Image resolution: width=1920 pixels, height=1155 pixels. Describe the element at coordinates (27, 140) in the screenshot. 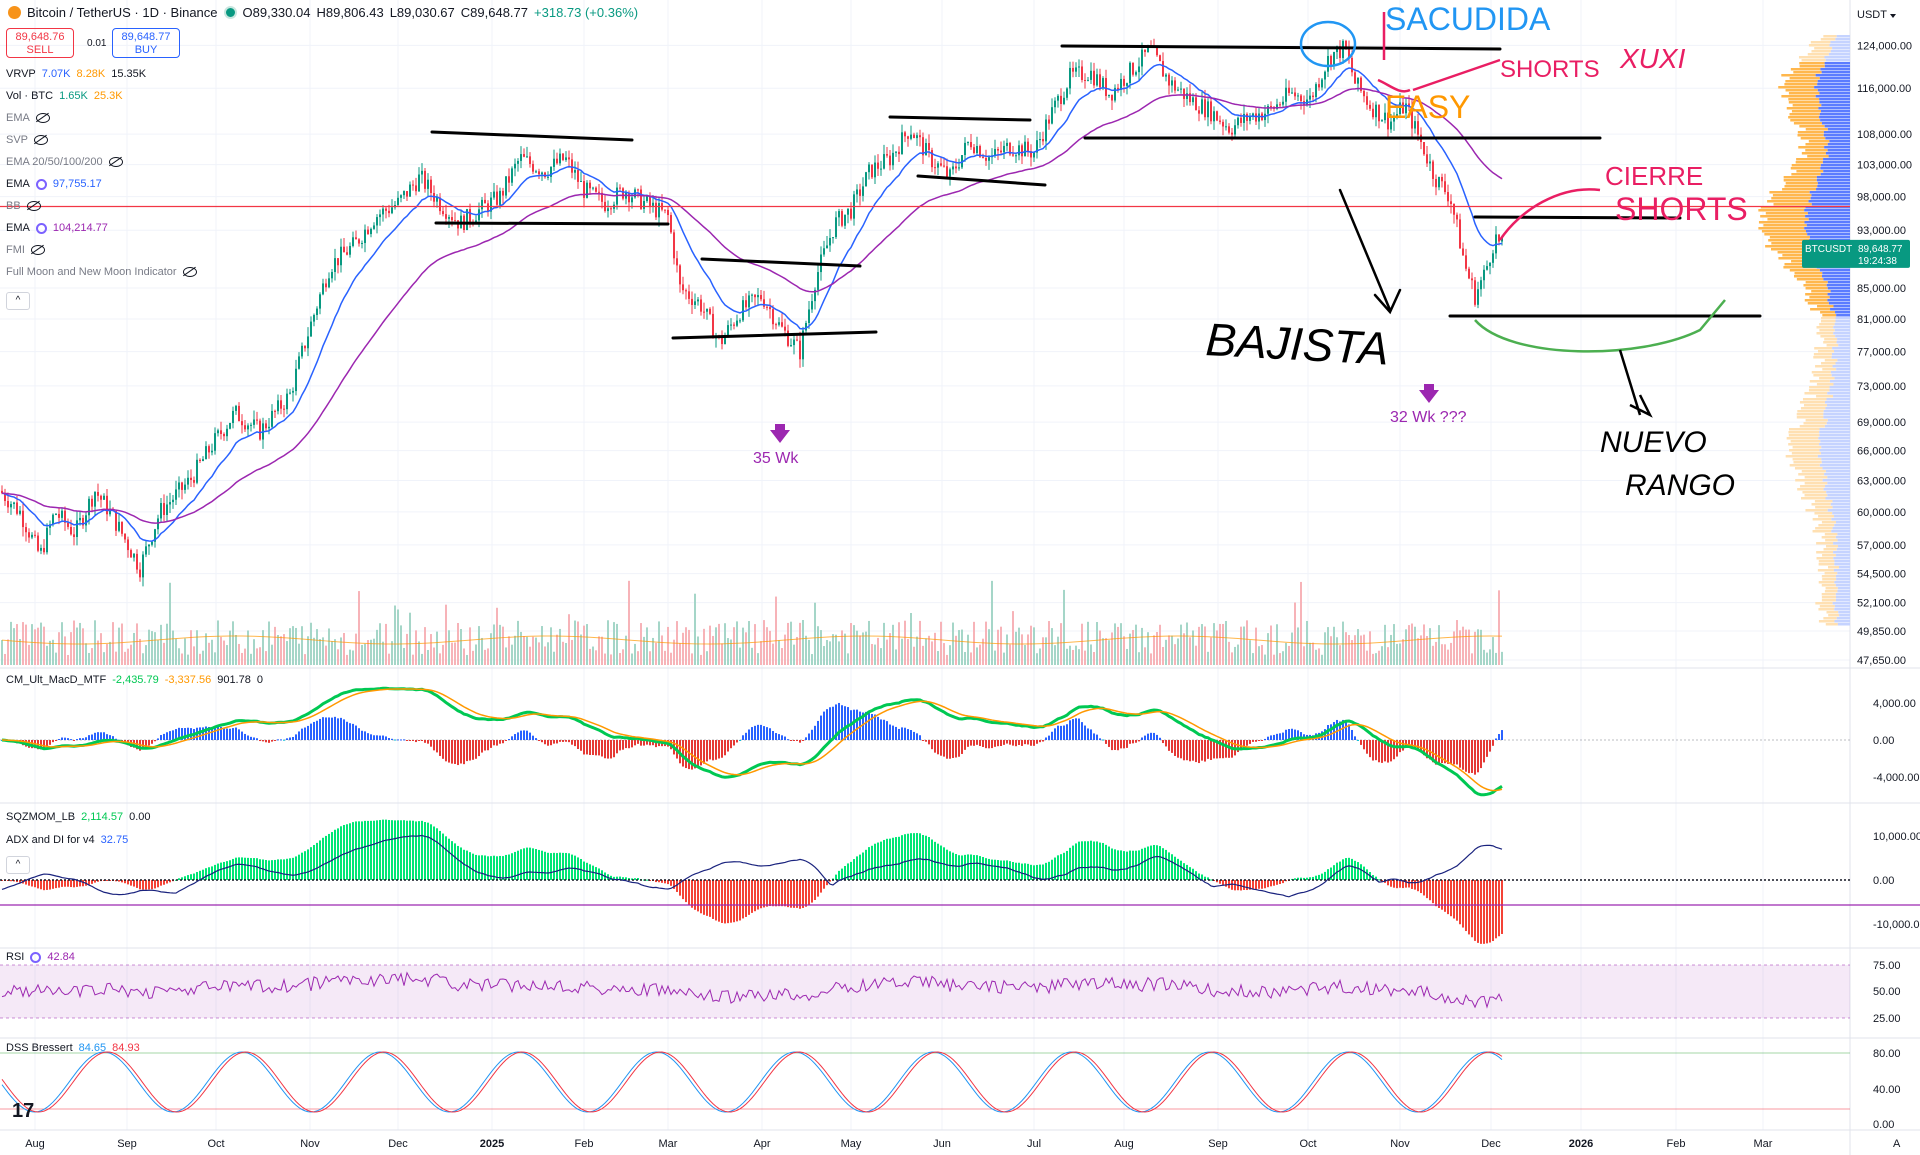

I see `indicator-3: SVP` at that location.